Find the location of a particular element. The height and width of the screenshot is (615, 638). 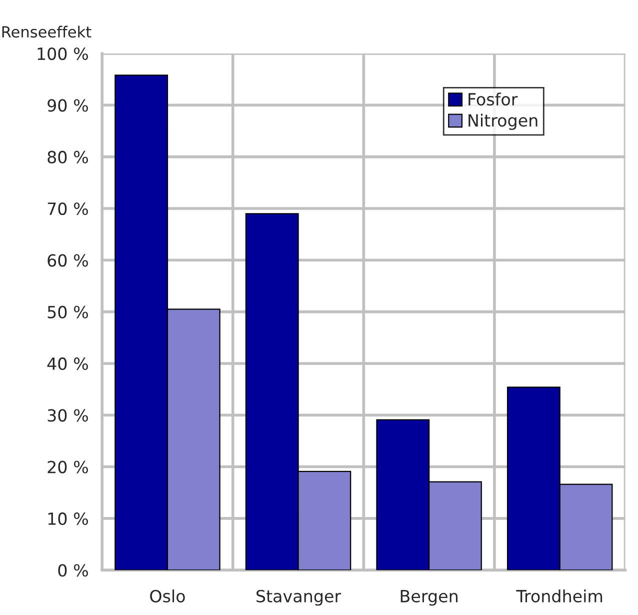

y-tick-label: 80 % is located at coordinates (68, 157).